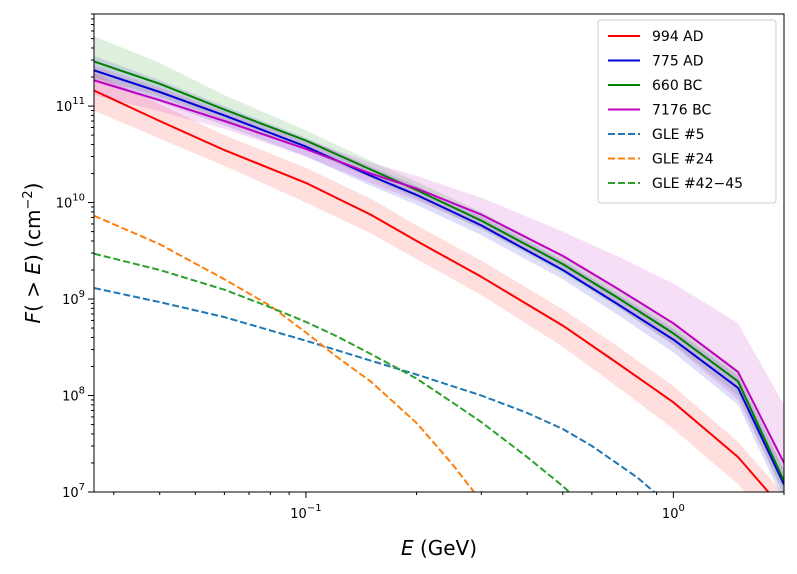 This screenshot has width=797, height=574. I want to click on y-tick-label: 10⁸, so click(73, 395).